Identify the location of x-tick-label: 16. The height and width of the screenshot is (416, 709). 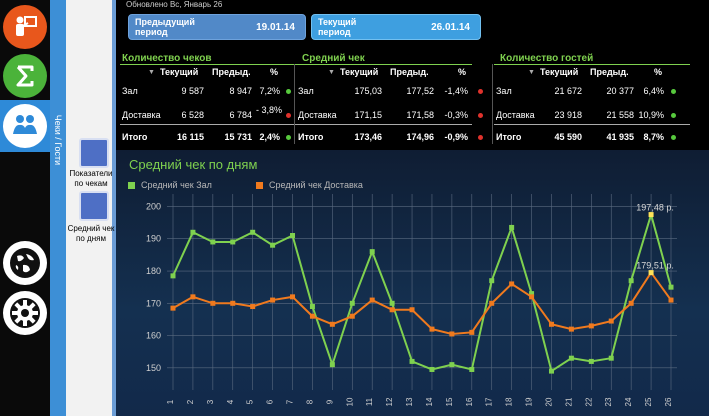
(469, 401).